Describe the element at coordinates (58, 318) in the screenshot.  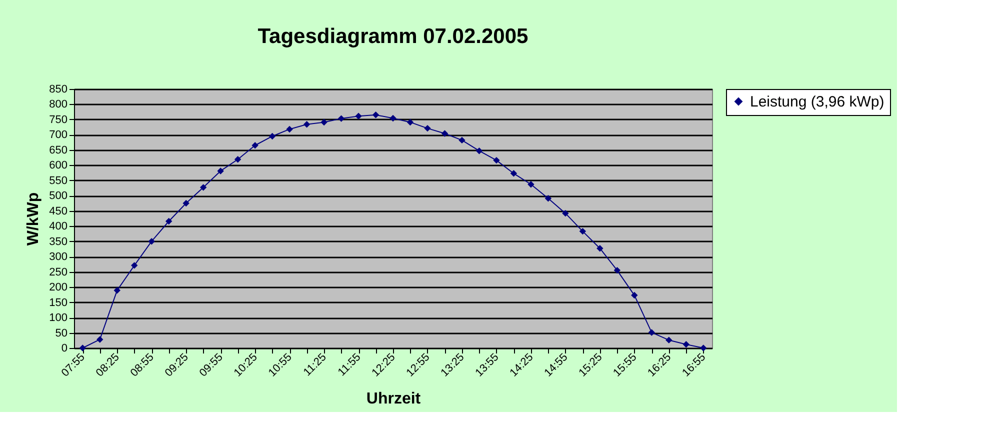
I see `y-tick-label: 100` at that location.